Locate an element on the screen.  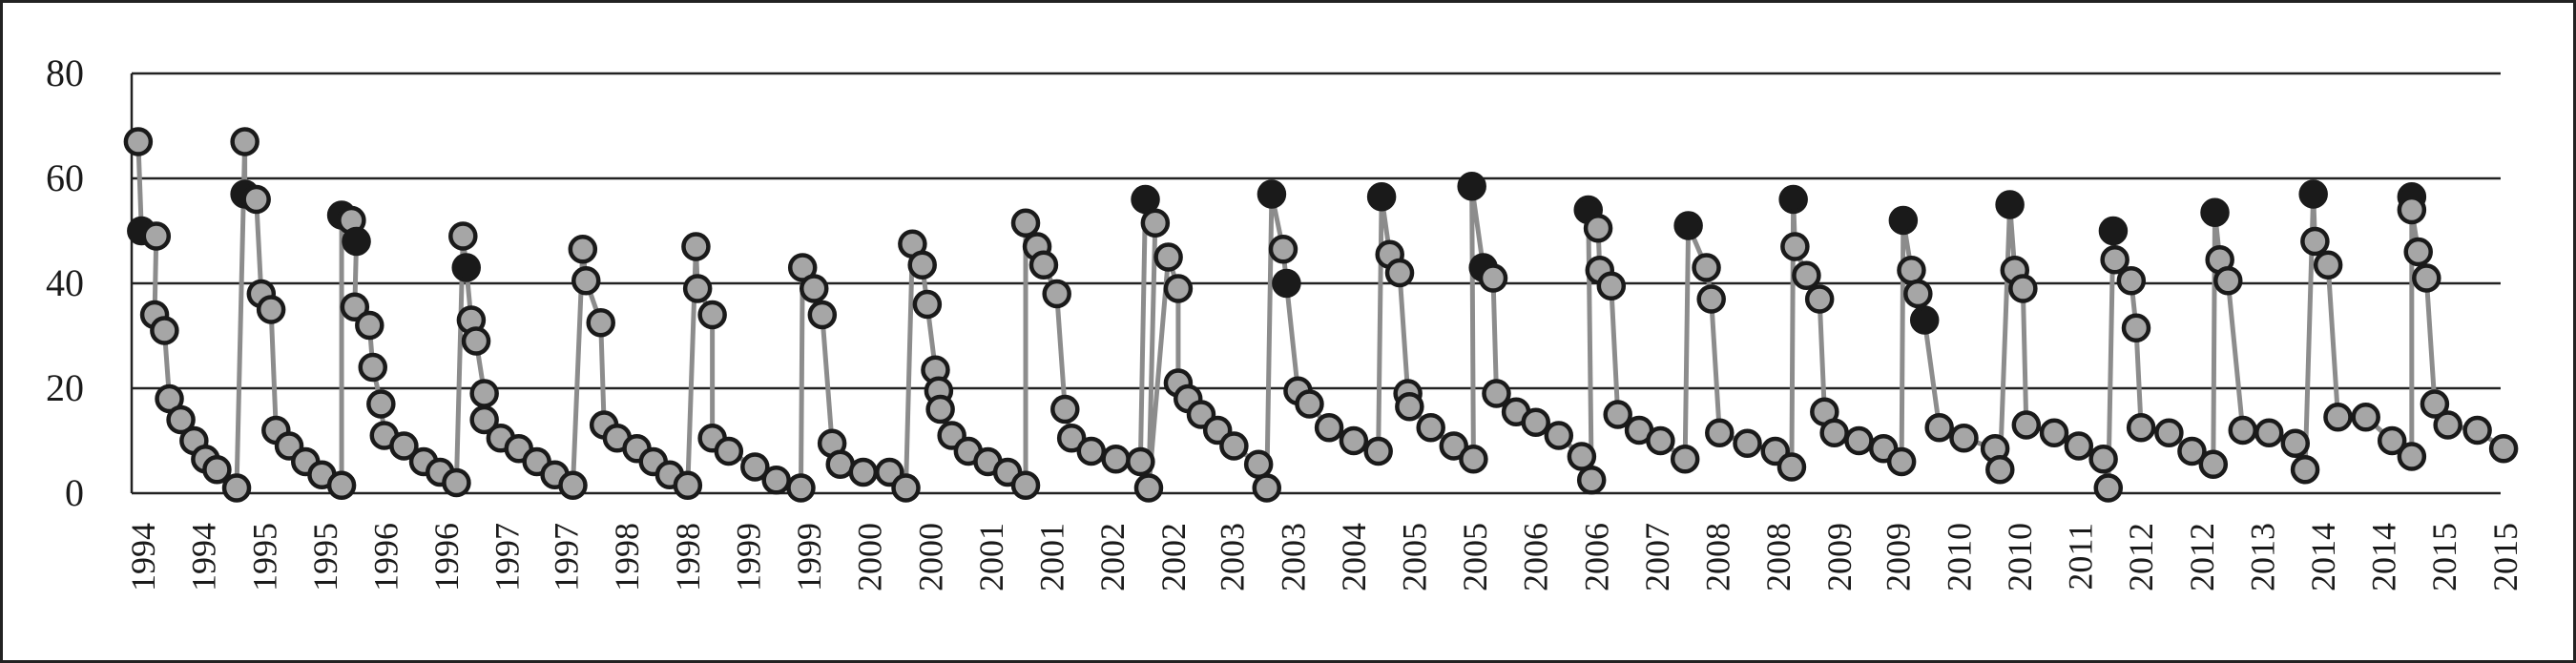
x-tick-label: 2006 is located at coordinates (1536, 557).